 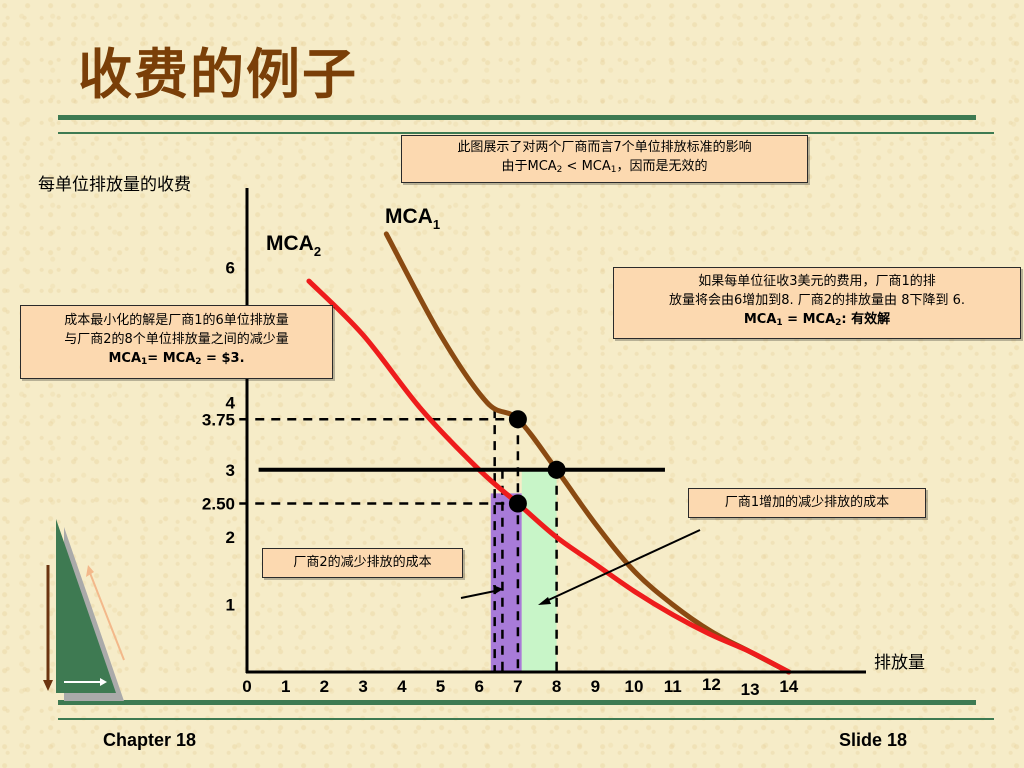 What do you see at coordinates (231, 402) in the screenshot?
I see `y-tick-label: 4` at bounding box center [231, 402].